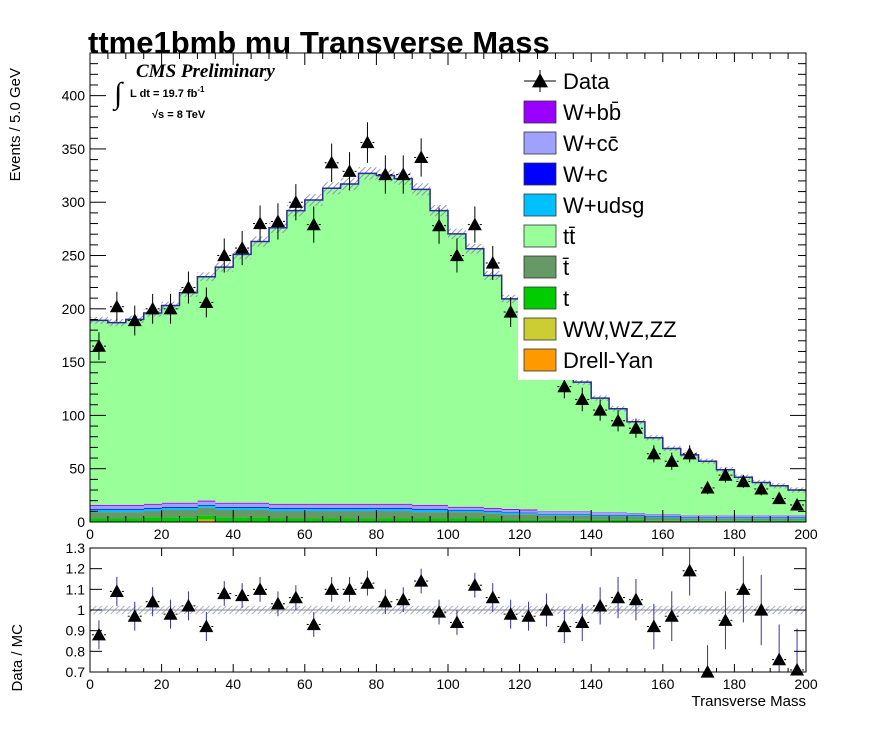  What do you see at coordinates (319, 42) in the screenshot?
I see `chart-title: ttme1bmb mu Transverse Mass` at bounding box center [319, 42].